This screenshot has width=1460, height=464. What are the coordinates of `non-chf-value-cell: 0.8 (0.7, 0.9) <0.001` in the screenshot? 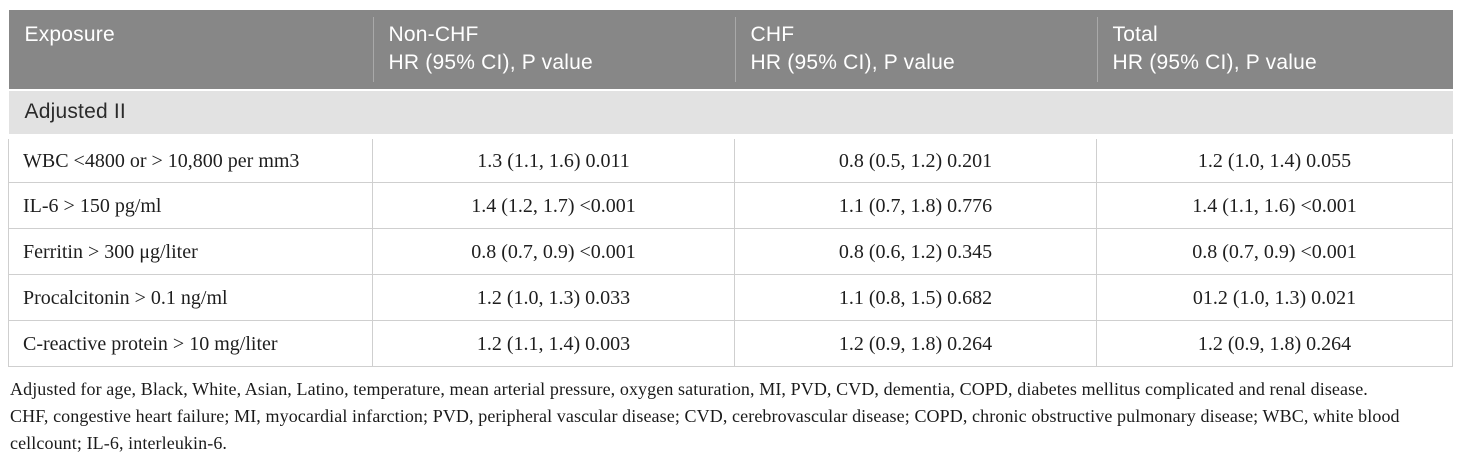 It's located at (553, 251).